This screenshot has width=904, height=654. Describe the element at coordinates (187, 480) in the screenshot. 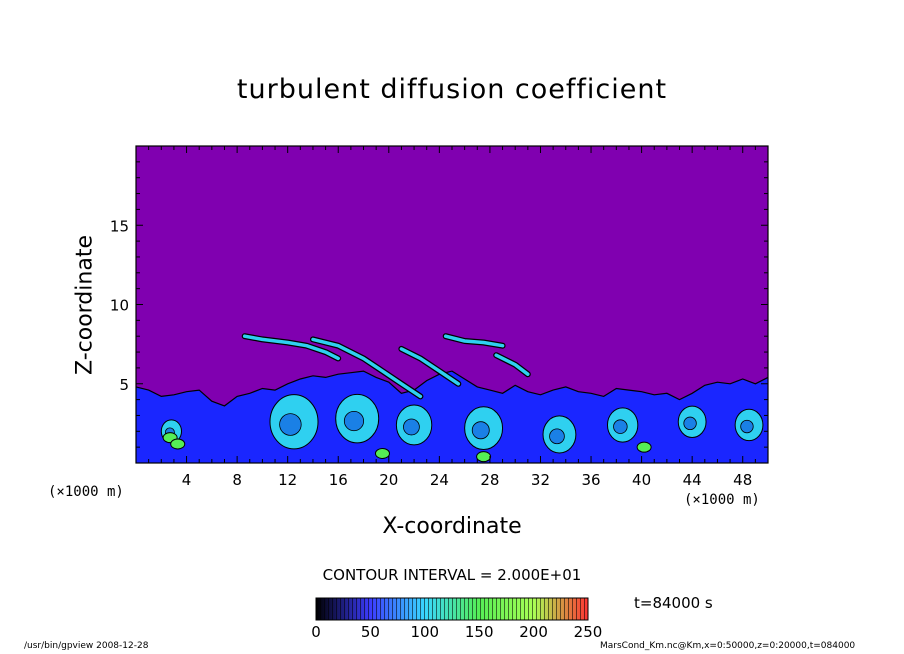

I see `x-tick-label: 4` at that location.